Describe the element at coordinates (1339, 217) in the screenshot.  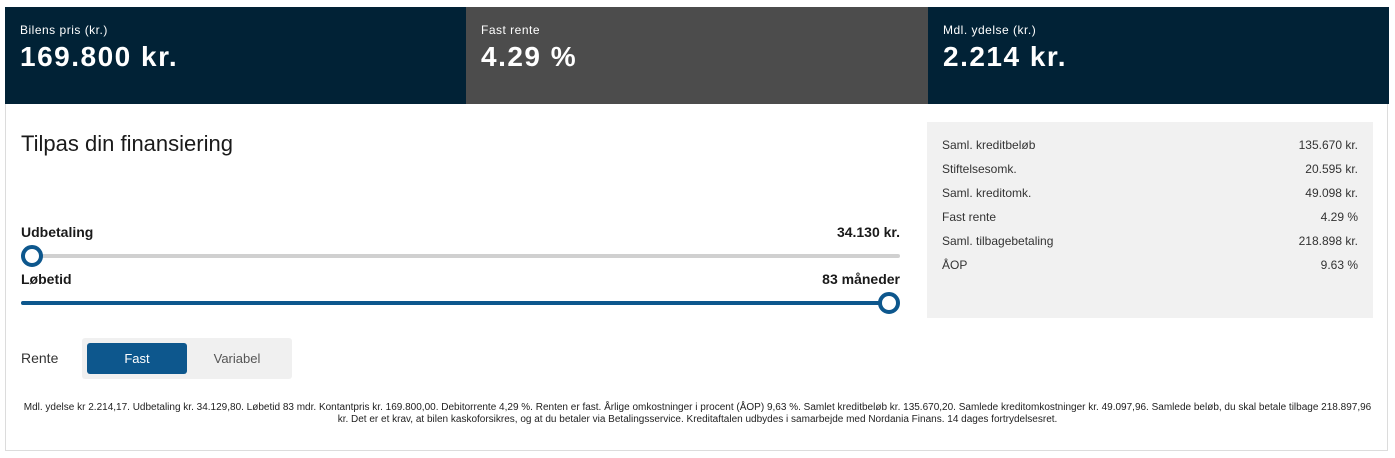
I see `summary-value: 4.29 %` at that location.